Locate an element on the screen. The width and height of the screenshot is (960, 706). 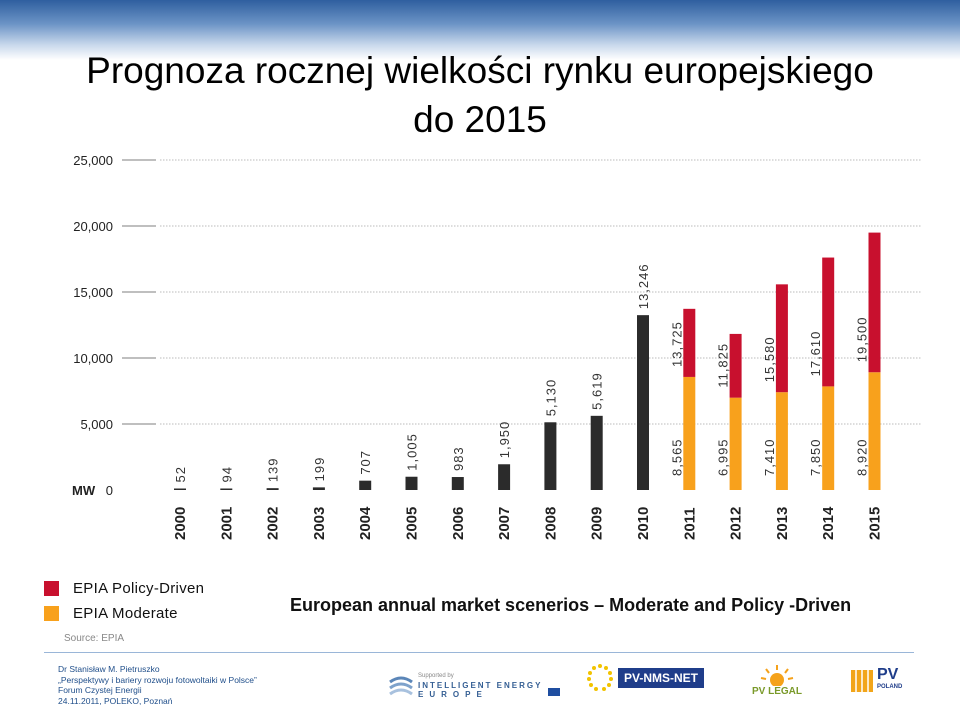
footer-event: Forum Czystej Energii is located at coordinates (157, 690).